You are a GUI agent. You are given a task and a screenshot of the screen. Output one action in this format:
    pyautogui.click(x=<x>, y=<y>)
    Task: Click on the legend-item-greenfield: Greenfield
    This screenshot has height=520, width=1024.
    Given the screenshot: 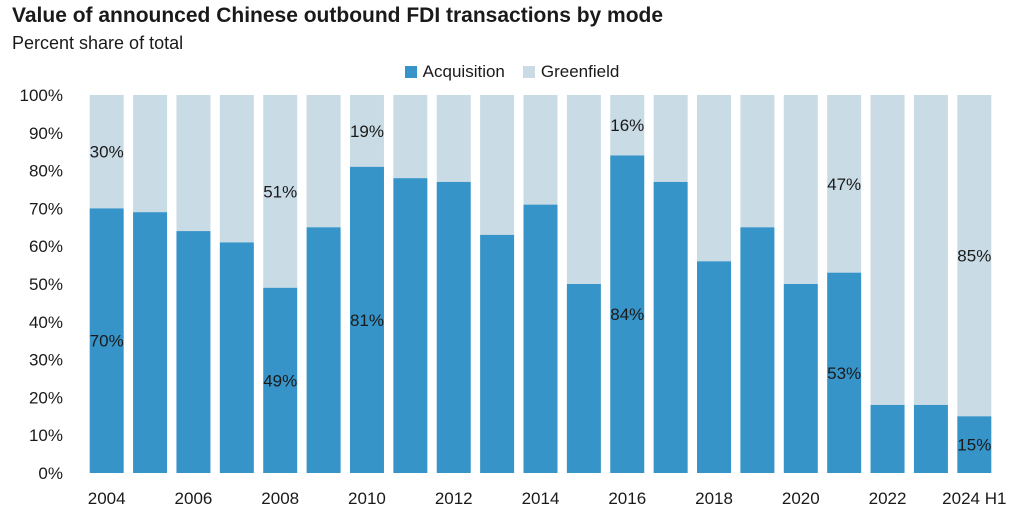 What is the action you would take?
    pyautogui.click(x=571, y=72)
    